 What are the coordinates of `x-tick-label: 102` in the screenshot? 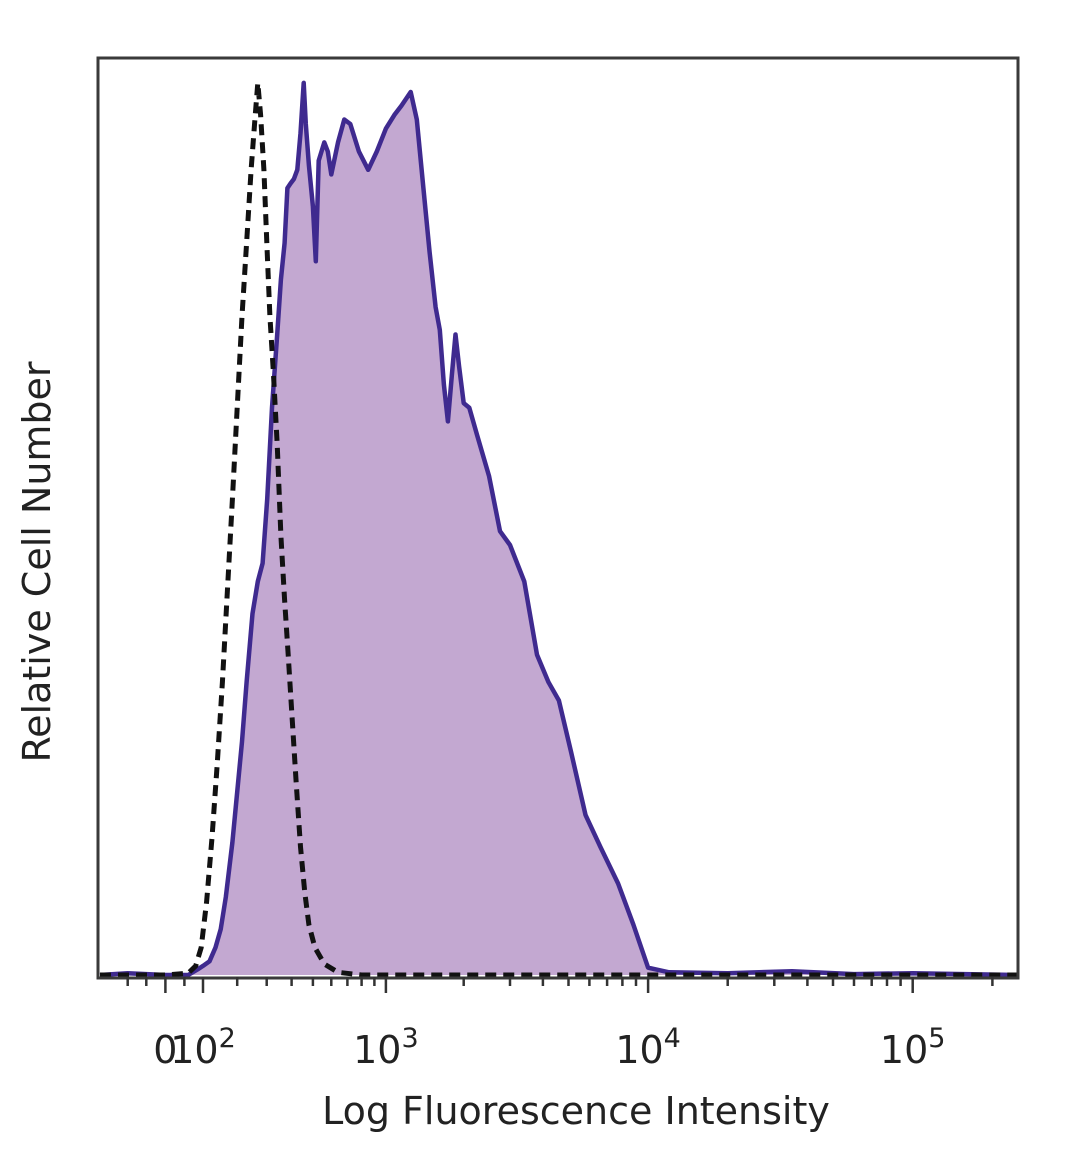 It's located at (203, 1047).